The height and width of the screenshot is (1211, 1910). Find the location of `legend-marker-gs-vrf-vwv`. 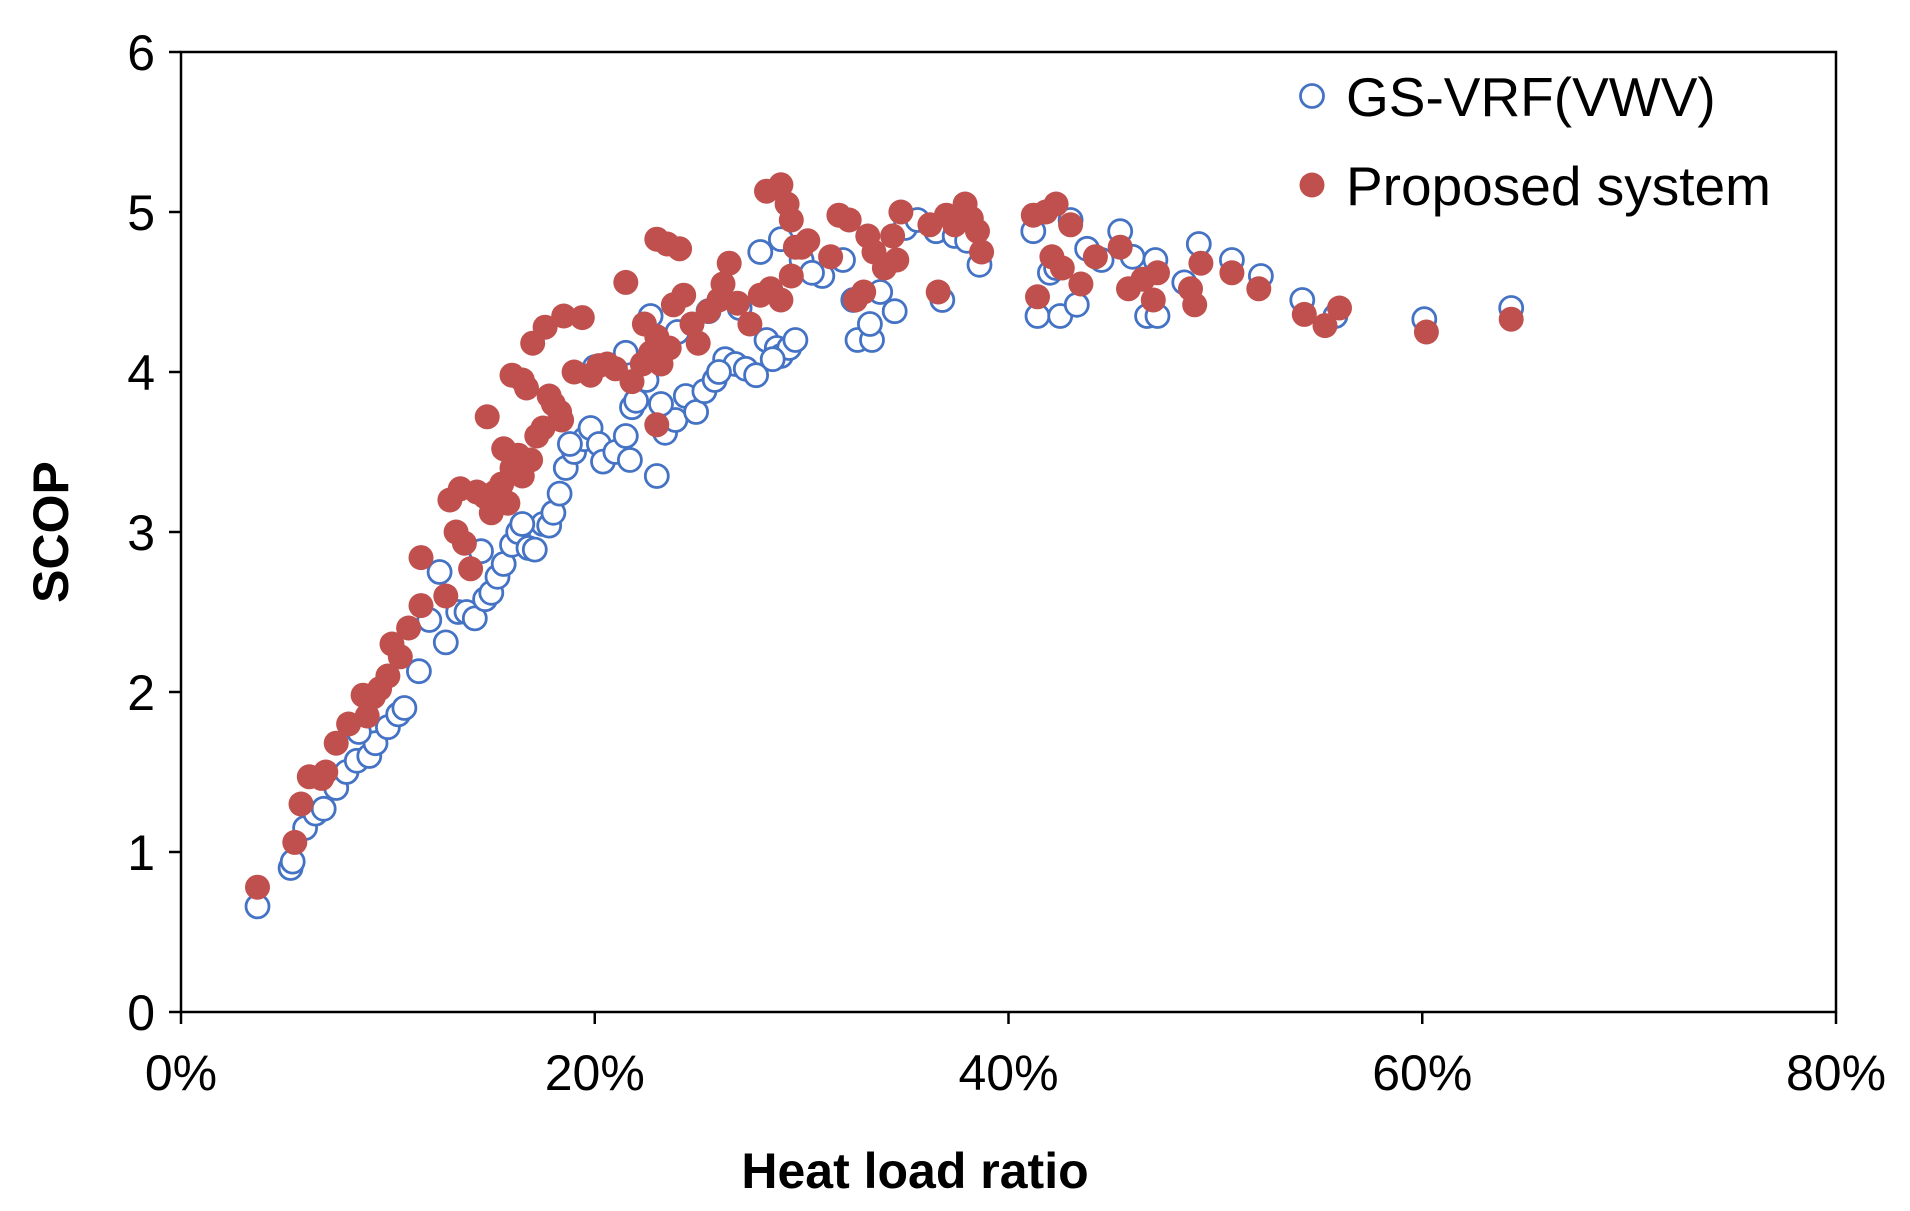

legend-marker-gs-vrf-vwv is located at coordinates (1312, 96).